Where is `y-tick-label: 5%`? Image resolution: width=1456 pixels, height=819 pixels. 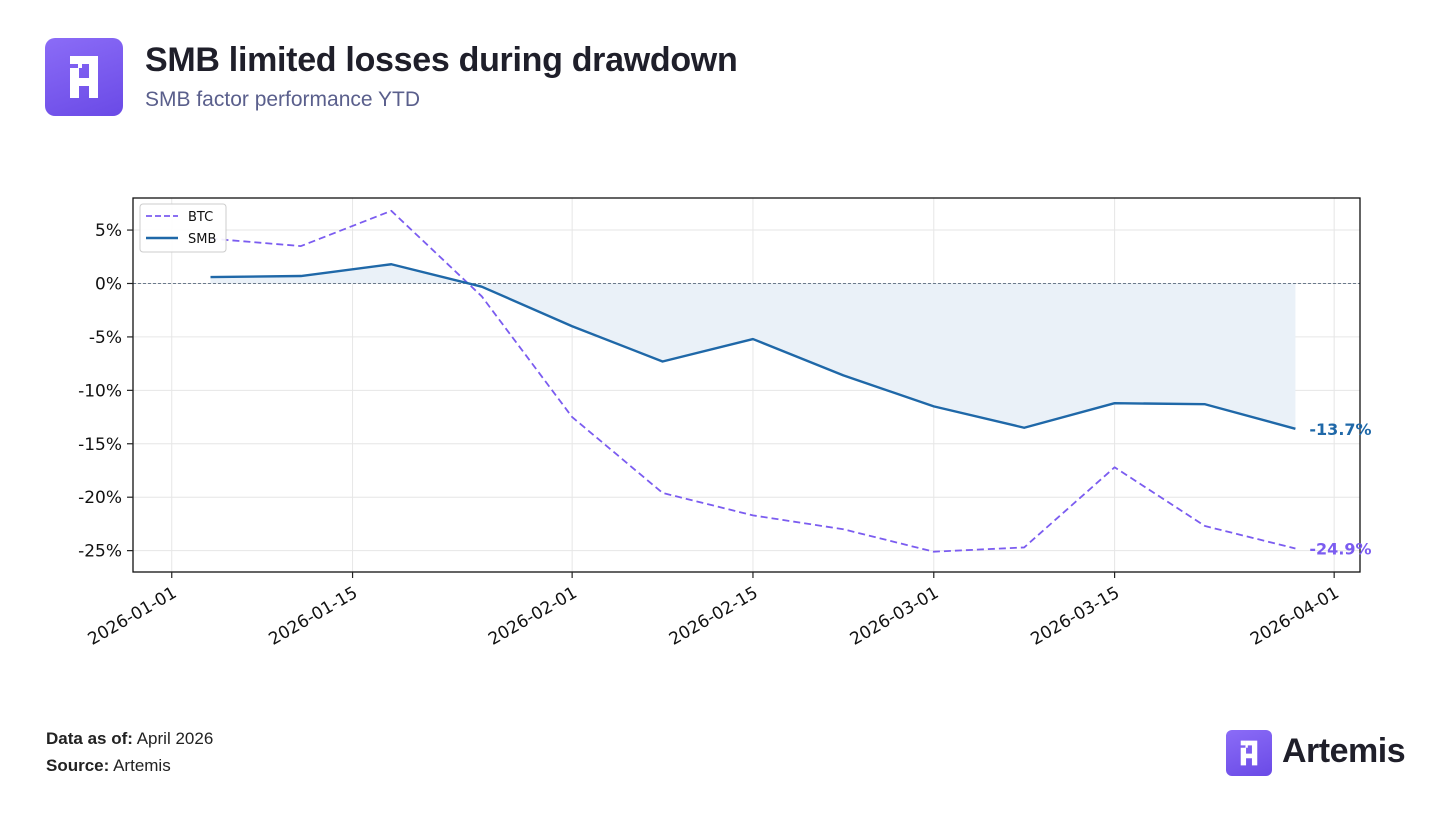
y-tick-label: 5% is located at coordinates (108, 231).